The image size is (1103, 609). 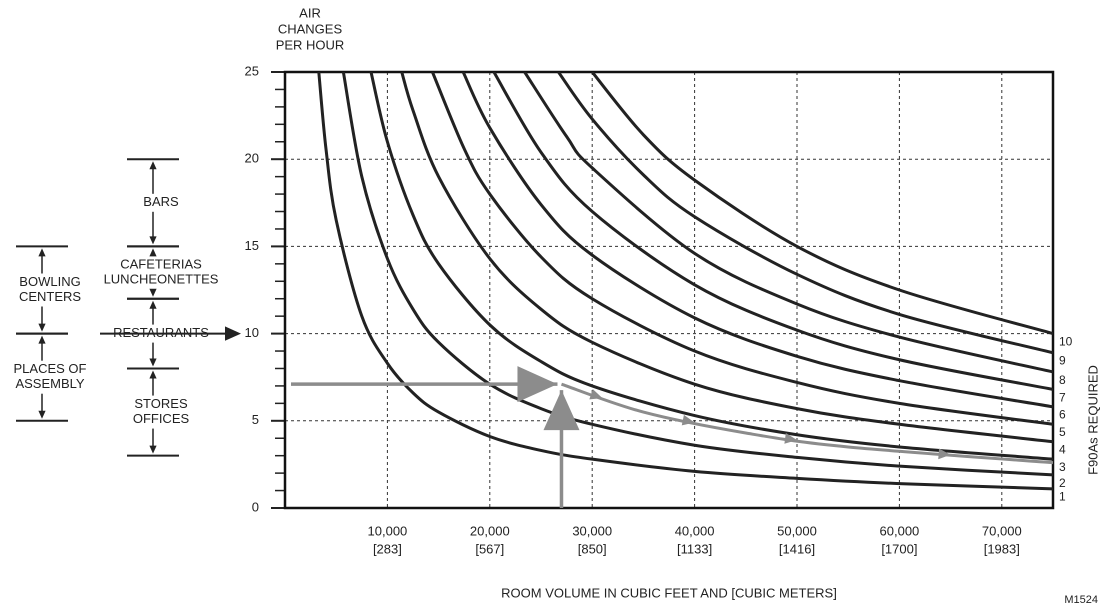 I want to click on x-tick-label: 30,000, so click(x=592, y=530).